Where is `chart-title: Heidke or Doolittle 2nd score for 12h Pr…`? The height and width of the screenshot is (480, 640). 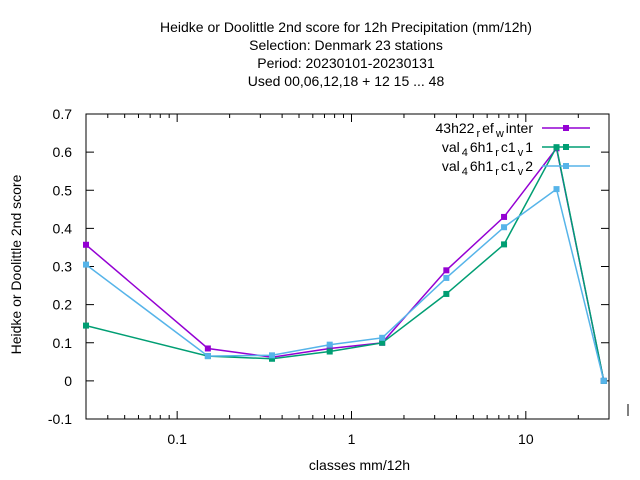 chart-title: Heidke or Doolittle 2nd score for 12h Pr… is located at coordinates (346, 54).